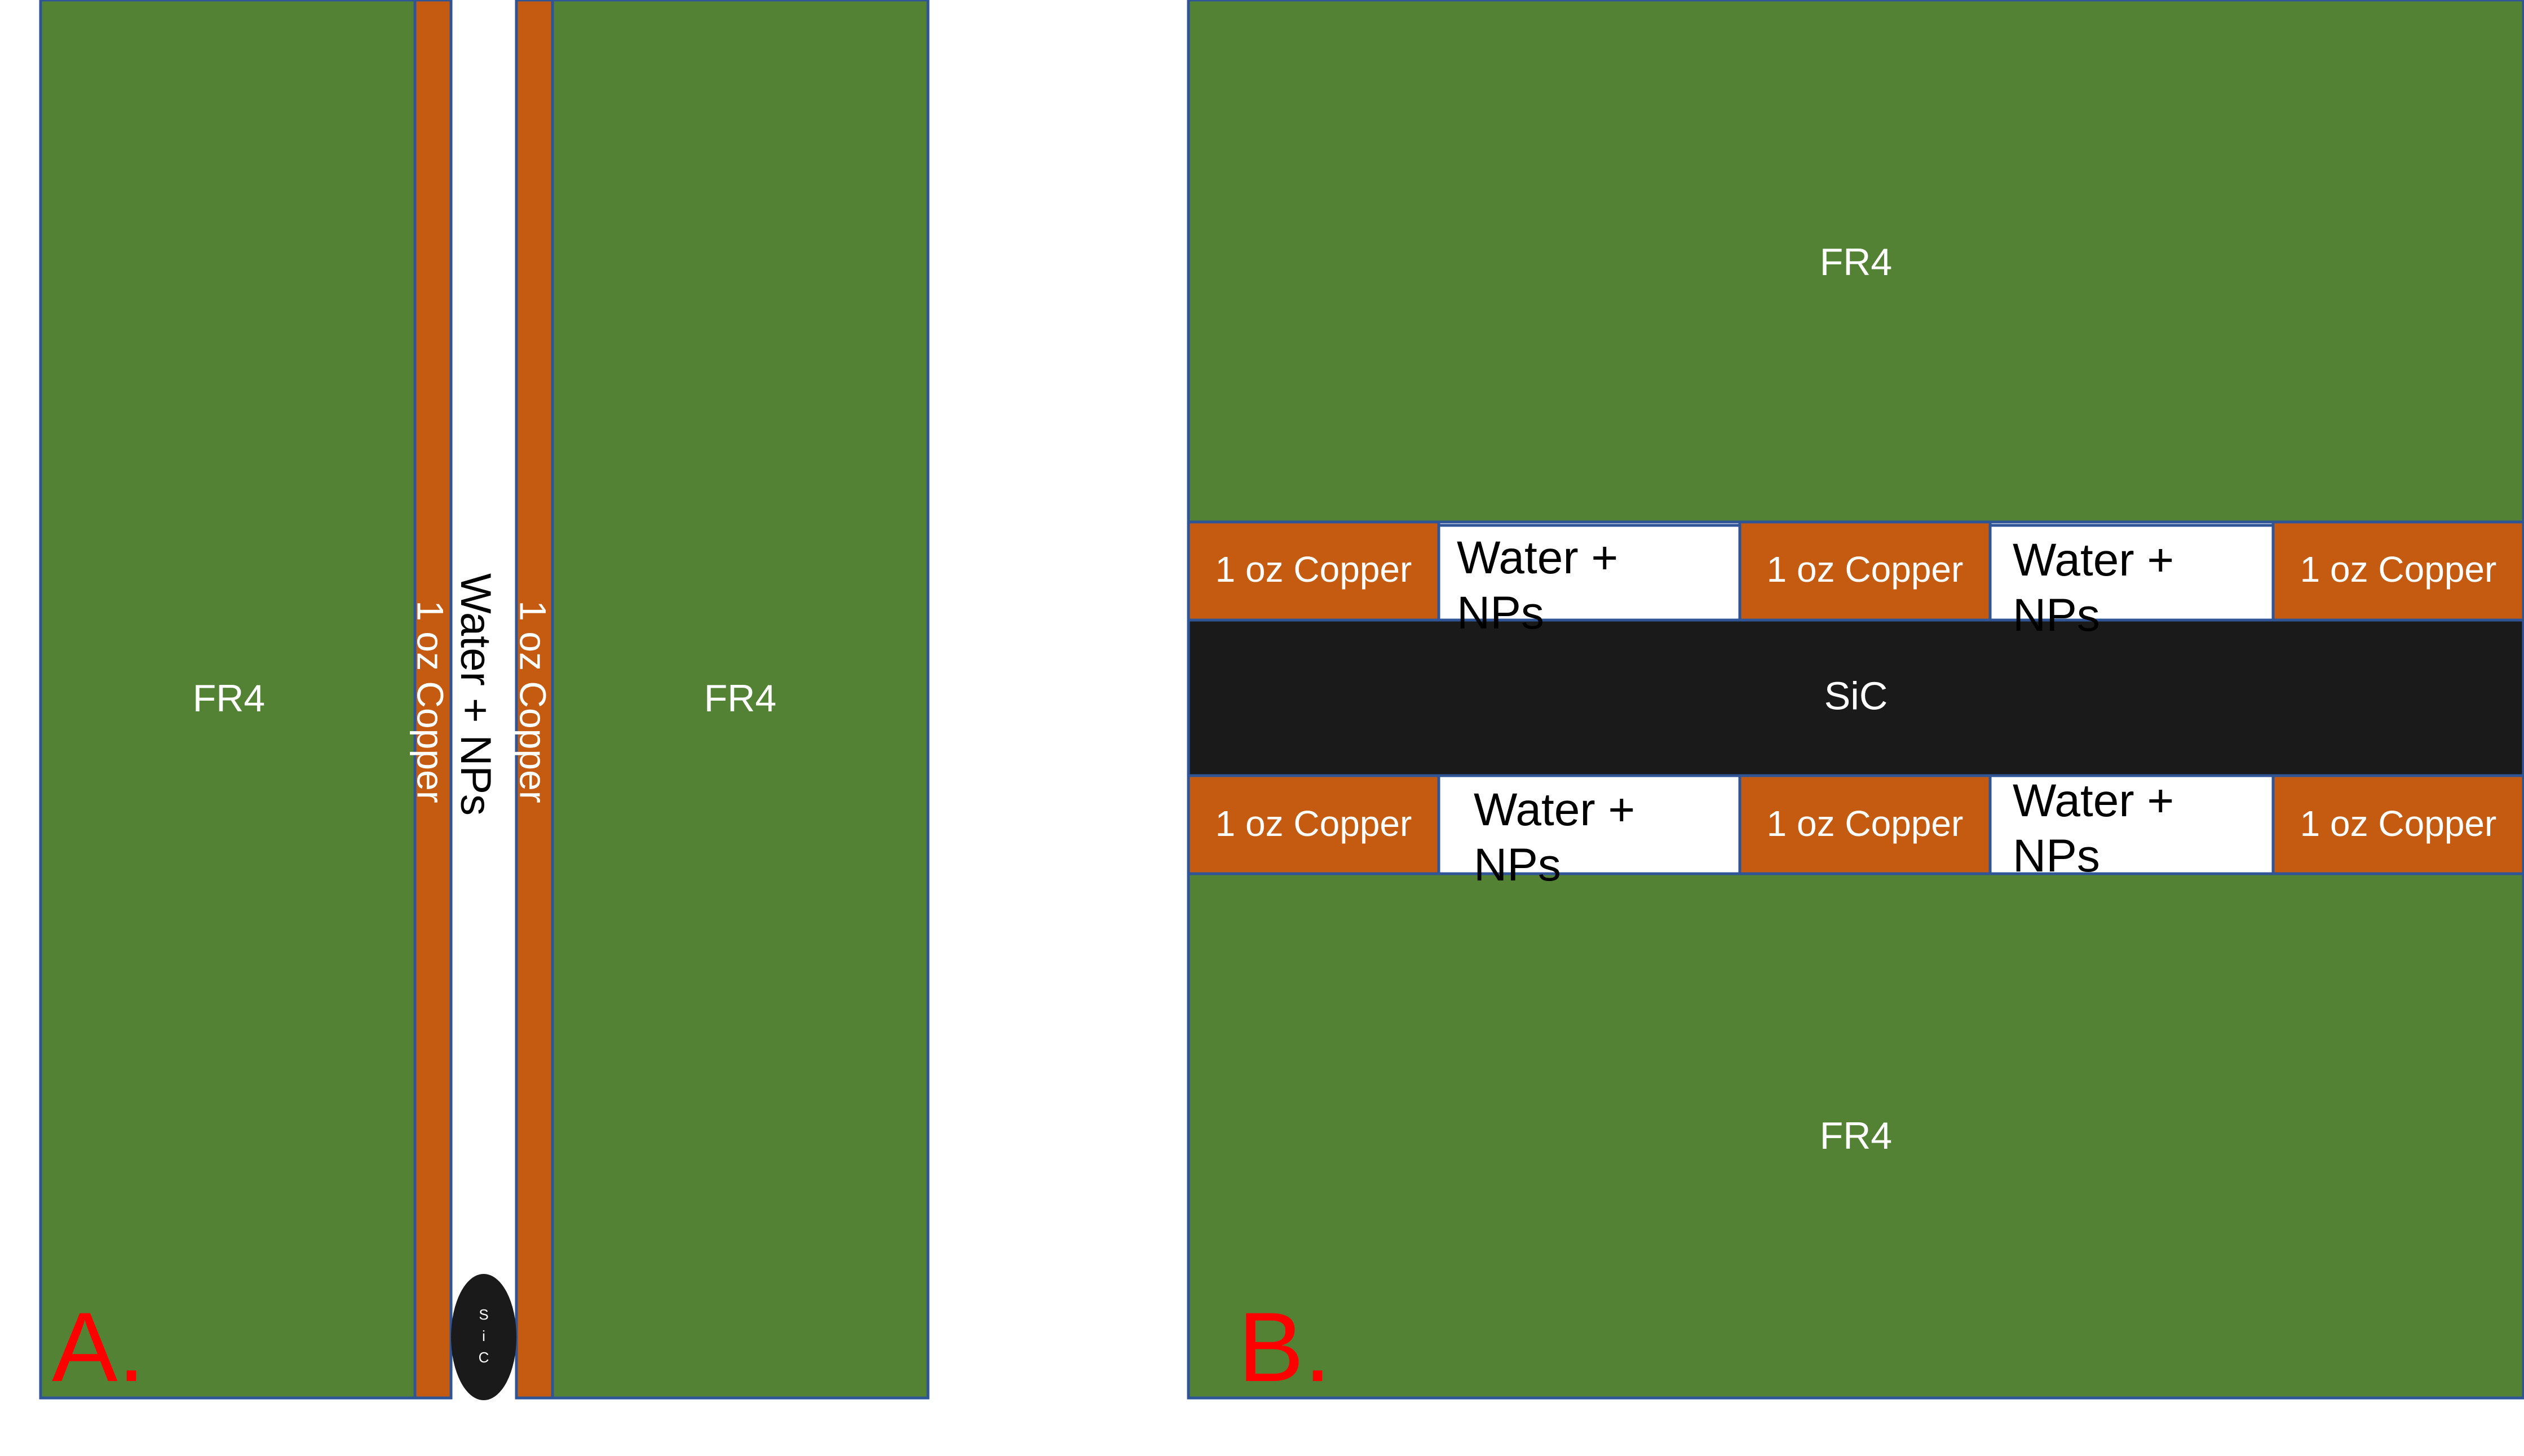 The image size is (2524, 1456). I want to click on panel-b-top-copper-3-label: 1 oz Copper, so click(2398, 569).